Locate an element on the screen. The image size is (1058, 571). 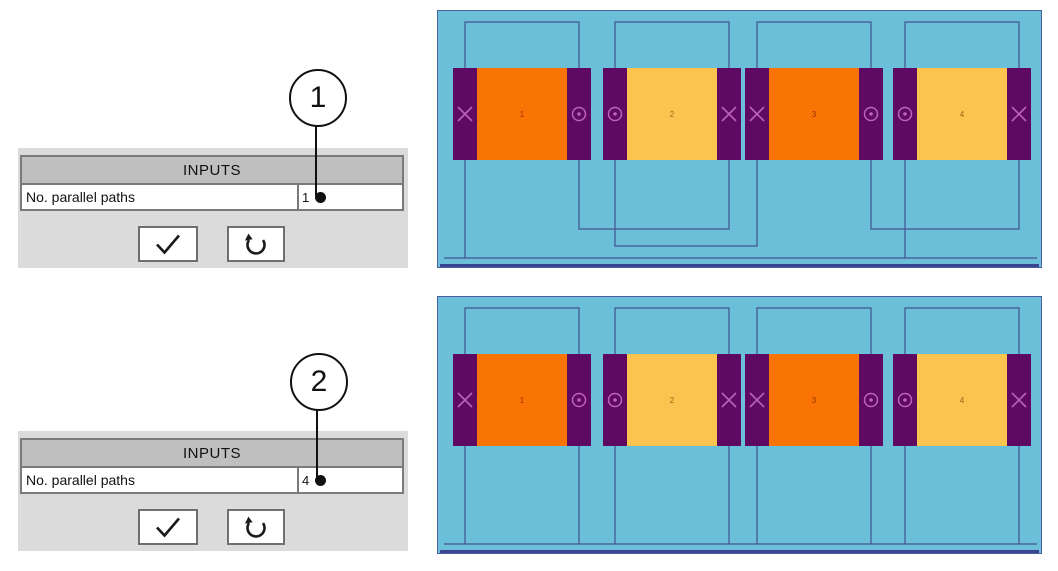
callout-2-label: 2 is located at coordinates (319, 381).